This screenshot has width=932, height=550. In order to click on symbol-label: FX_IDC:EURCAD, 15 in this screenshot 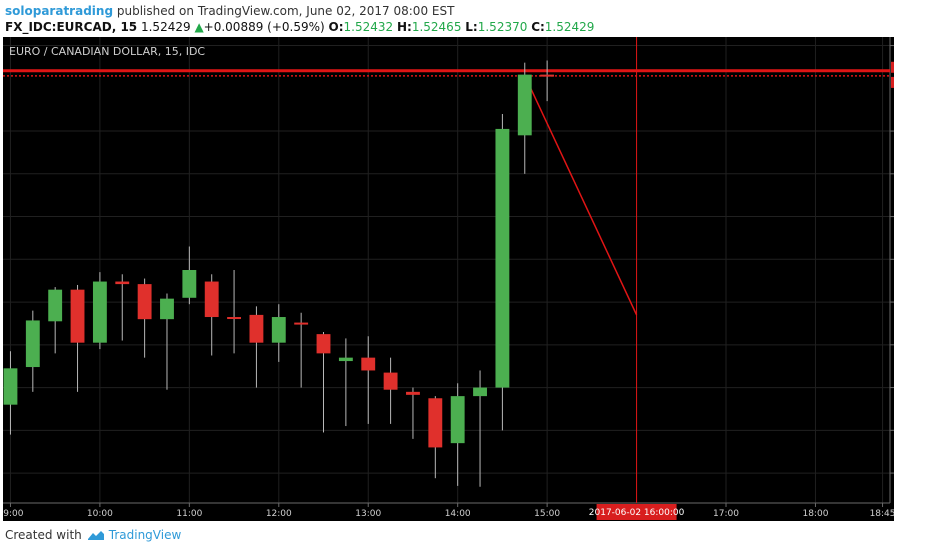, I will do `click(71, 27)`.